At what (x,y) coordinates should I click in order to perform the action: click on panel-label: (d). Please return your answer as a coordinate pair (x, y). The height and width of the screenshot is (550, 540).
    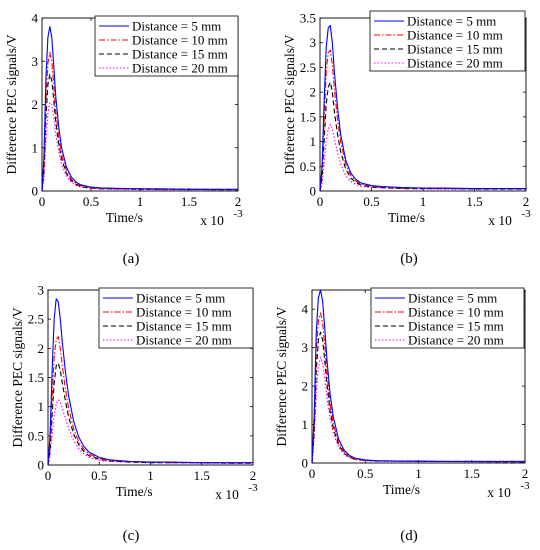
    Looking at the image, I should click on (409, 536).